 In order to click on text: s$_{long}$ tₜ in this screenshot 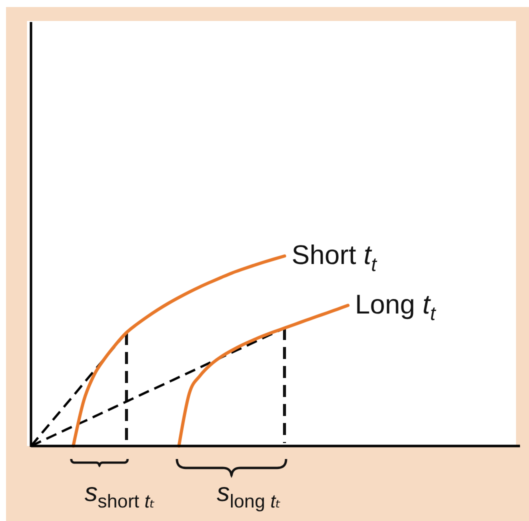, I will do `click(249, 494)`.